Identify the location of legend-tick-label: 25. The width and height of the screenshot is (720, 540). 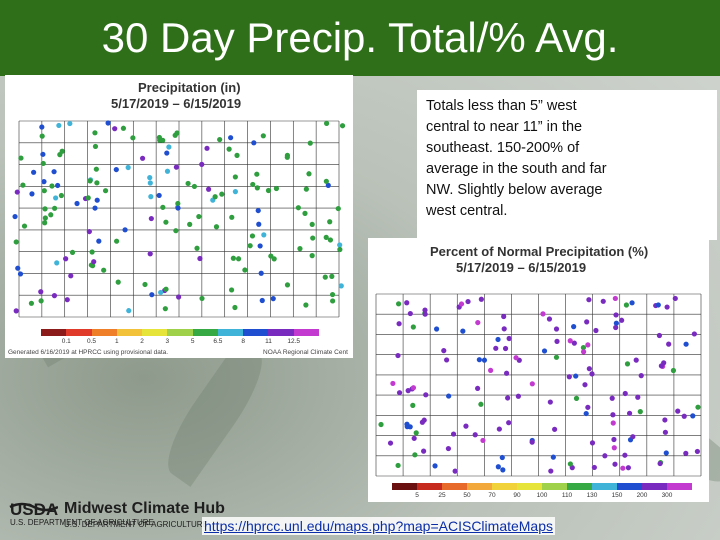
(442, 495).